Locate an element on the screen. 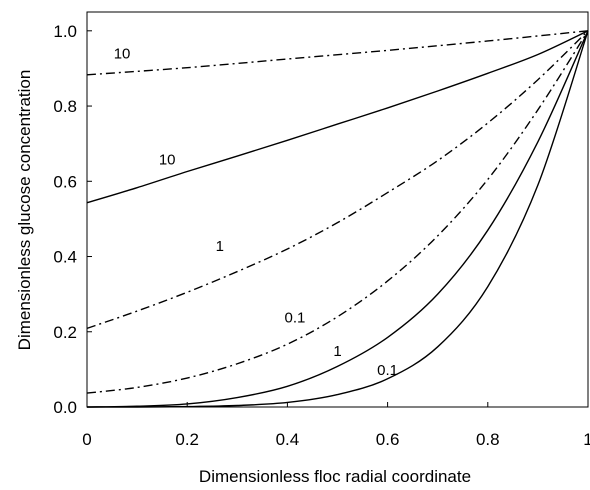  x-tick-label: 0 is located at coordinates (86, 439).